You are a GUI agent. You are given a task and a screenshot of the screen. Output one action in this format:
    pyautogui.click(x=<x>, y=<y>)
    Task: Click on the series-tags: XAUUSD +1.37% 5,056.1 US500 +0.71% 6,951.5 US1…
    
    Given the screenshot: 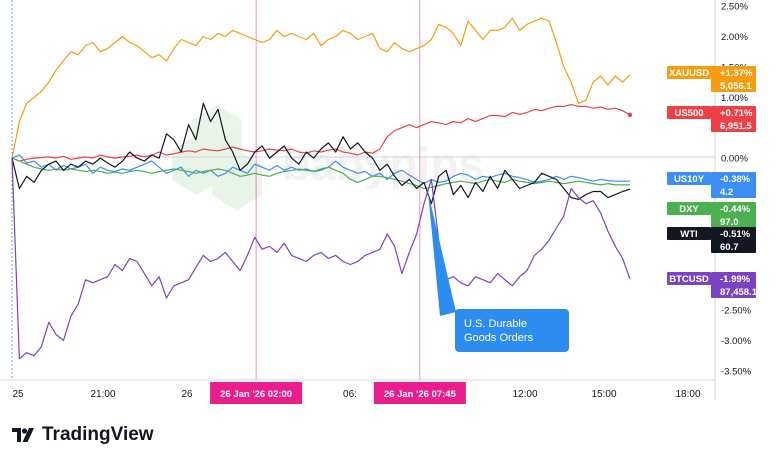 What is the action you would take?
    pyautogui.click(x=712, y=182)
    